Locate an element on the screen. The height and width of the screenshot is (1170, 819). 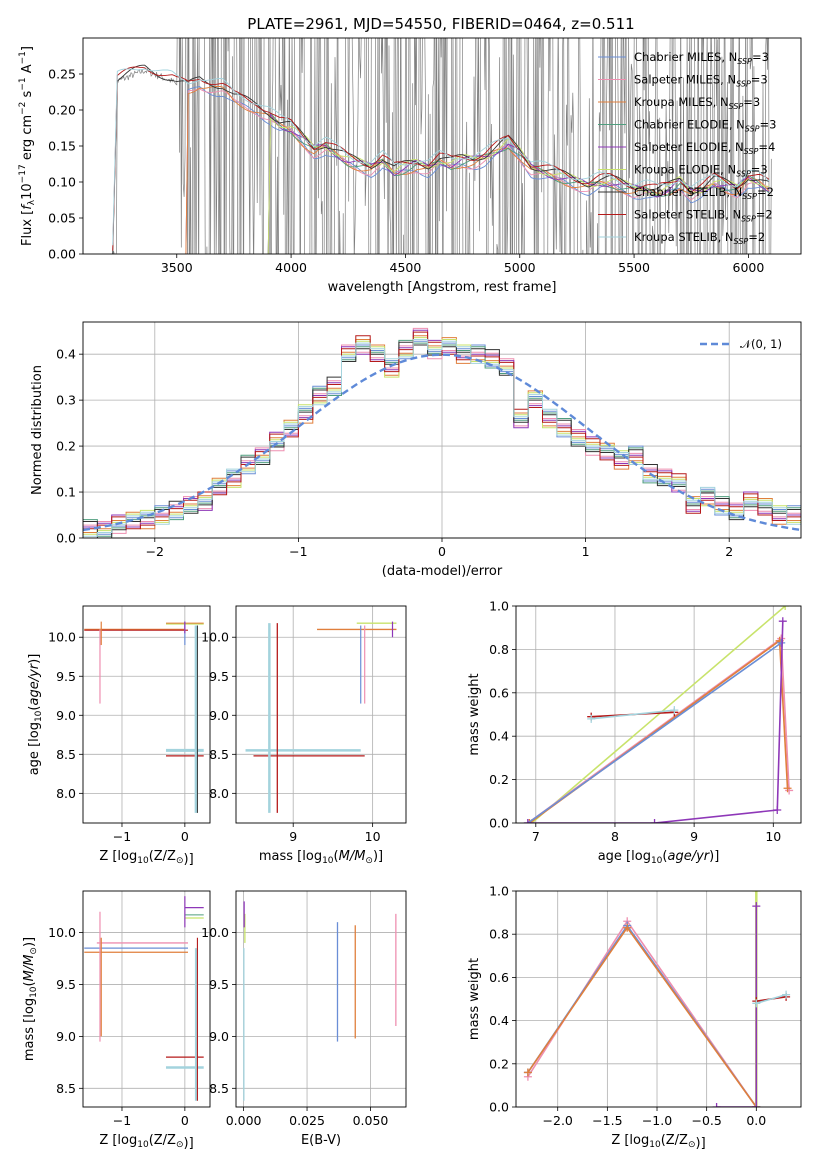
legend-label: Kroupa STELIB, NSSP=2 is located at coordinates (699, 238).